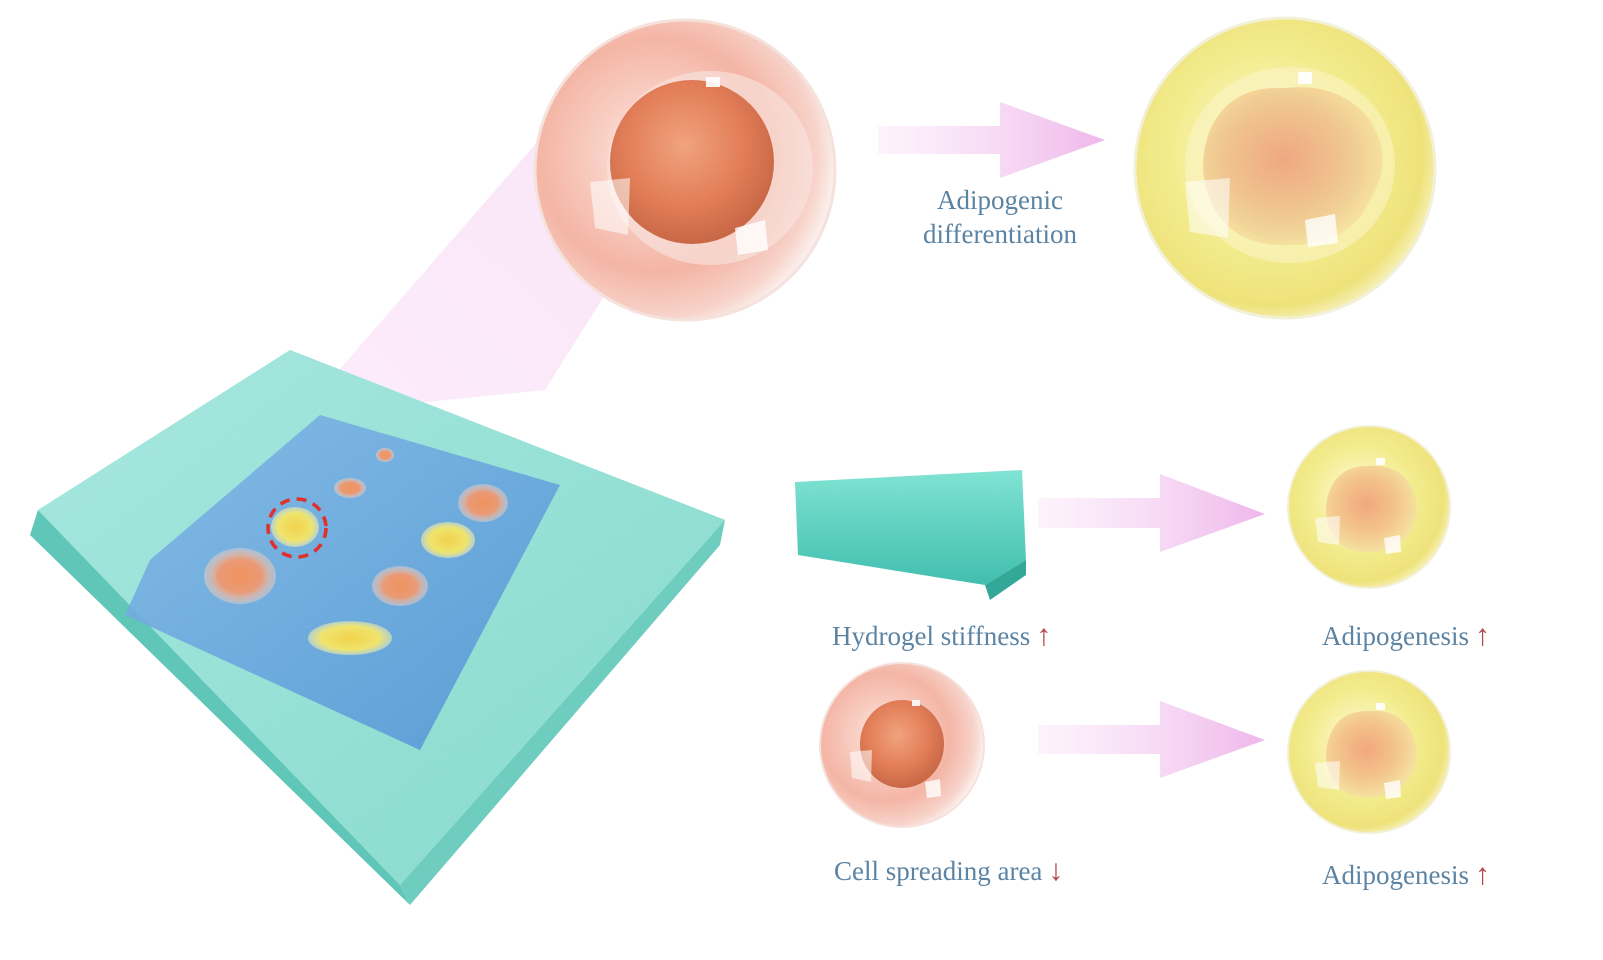 This screenshot has width=1603, height=960. I want to click on cell-spreading-area-label: Cell spreading area ↓, so click(948, 871).